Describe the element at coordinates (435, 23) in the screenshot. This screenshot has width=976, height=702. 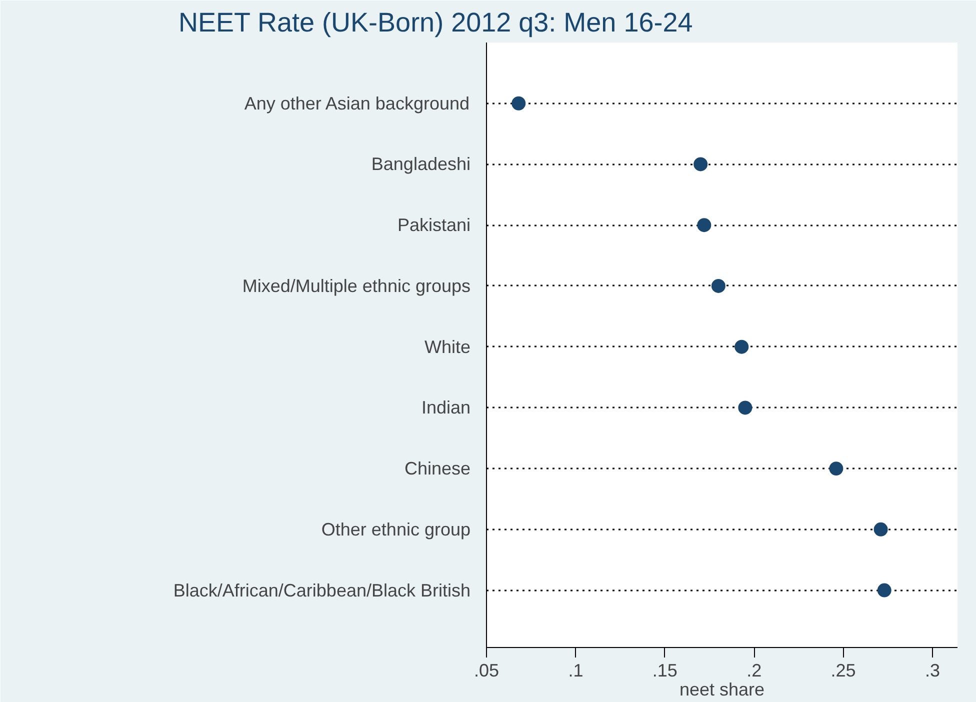
I see `chart-title: NEET Rate (UK-Born) 2012 q3: Men 16-24` at that location.